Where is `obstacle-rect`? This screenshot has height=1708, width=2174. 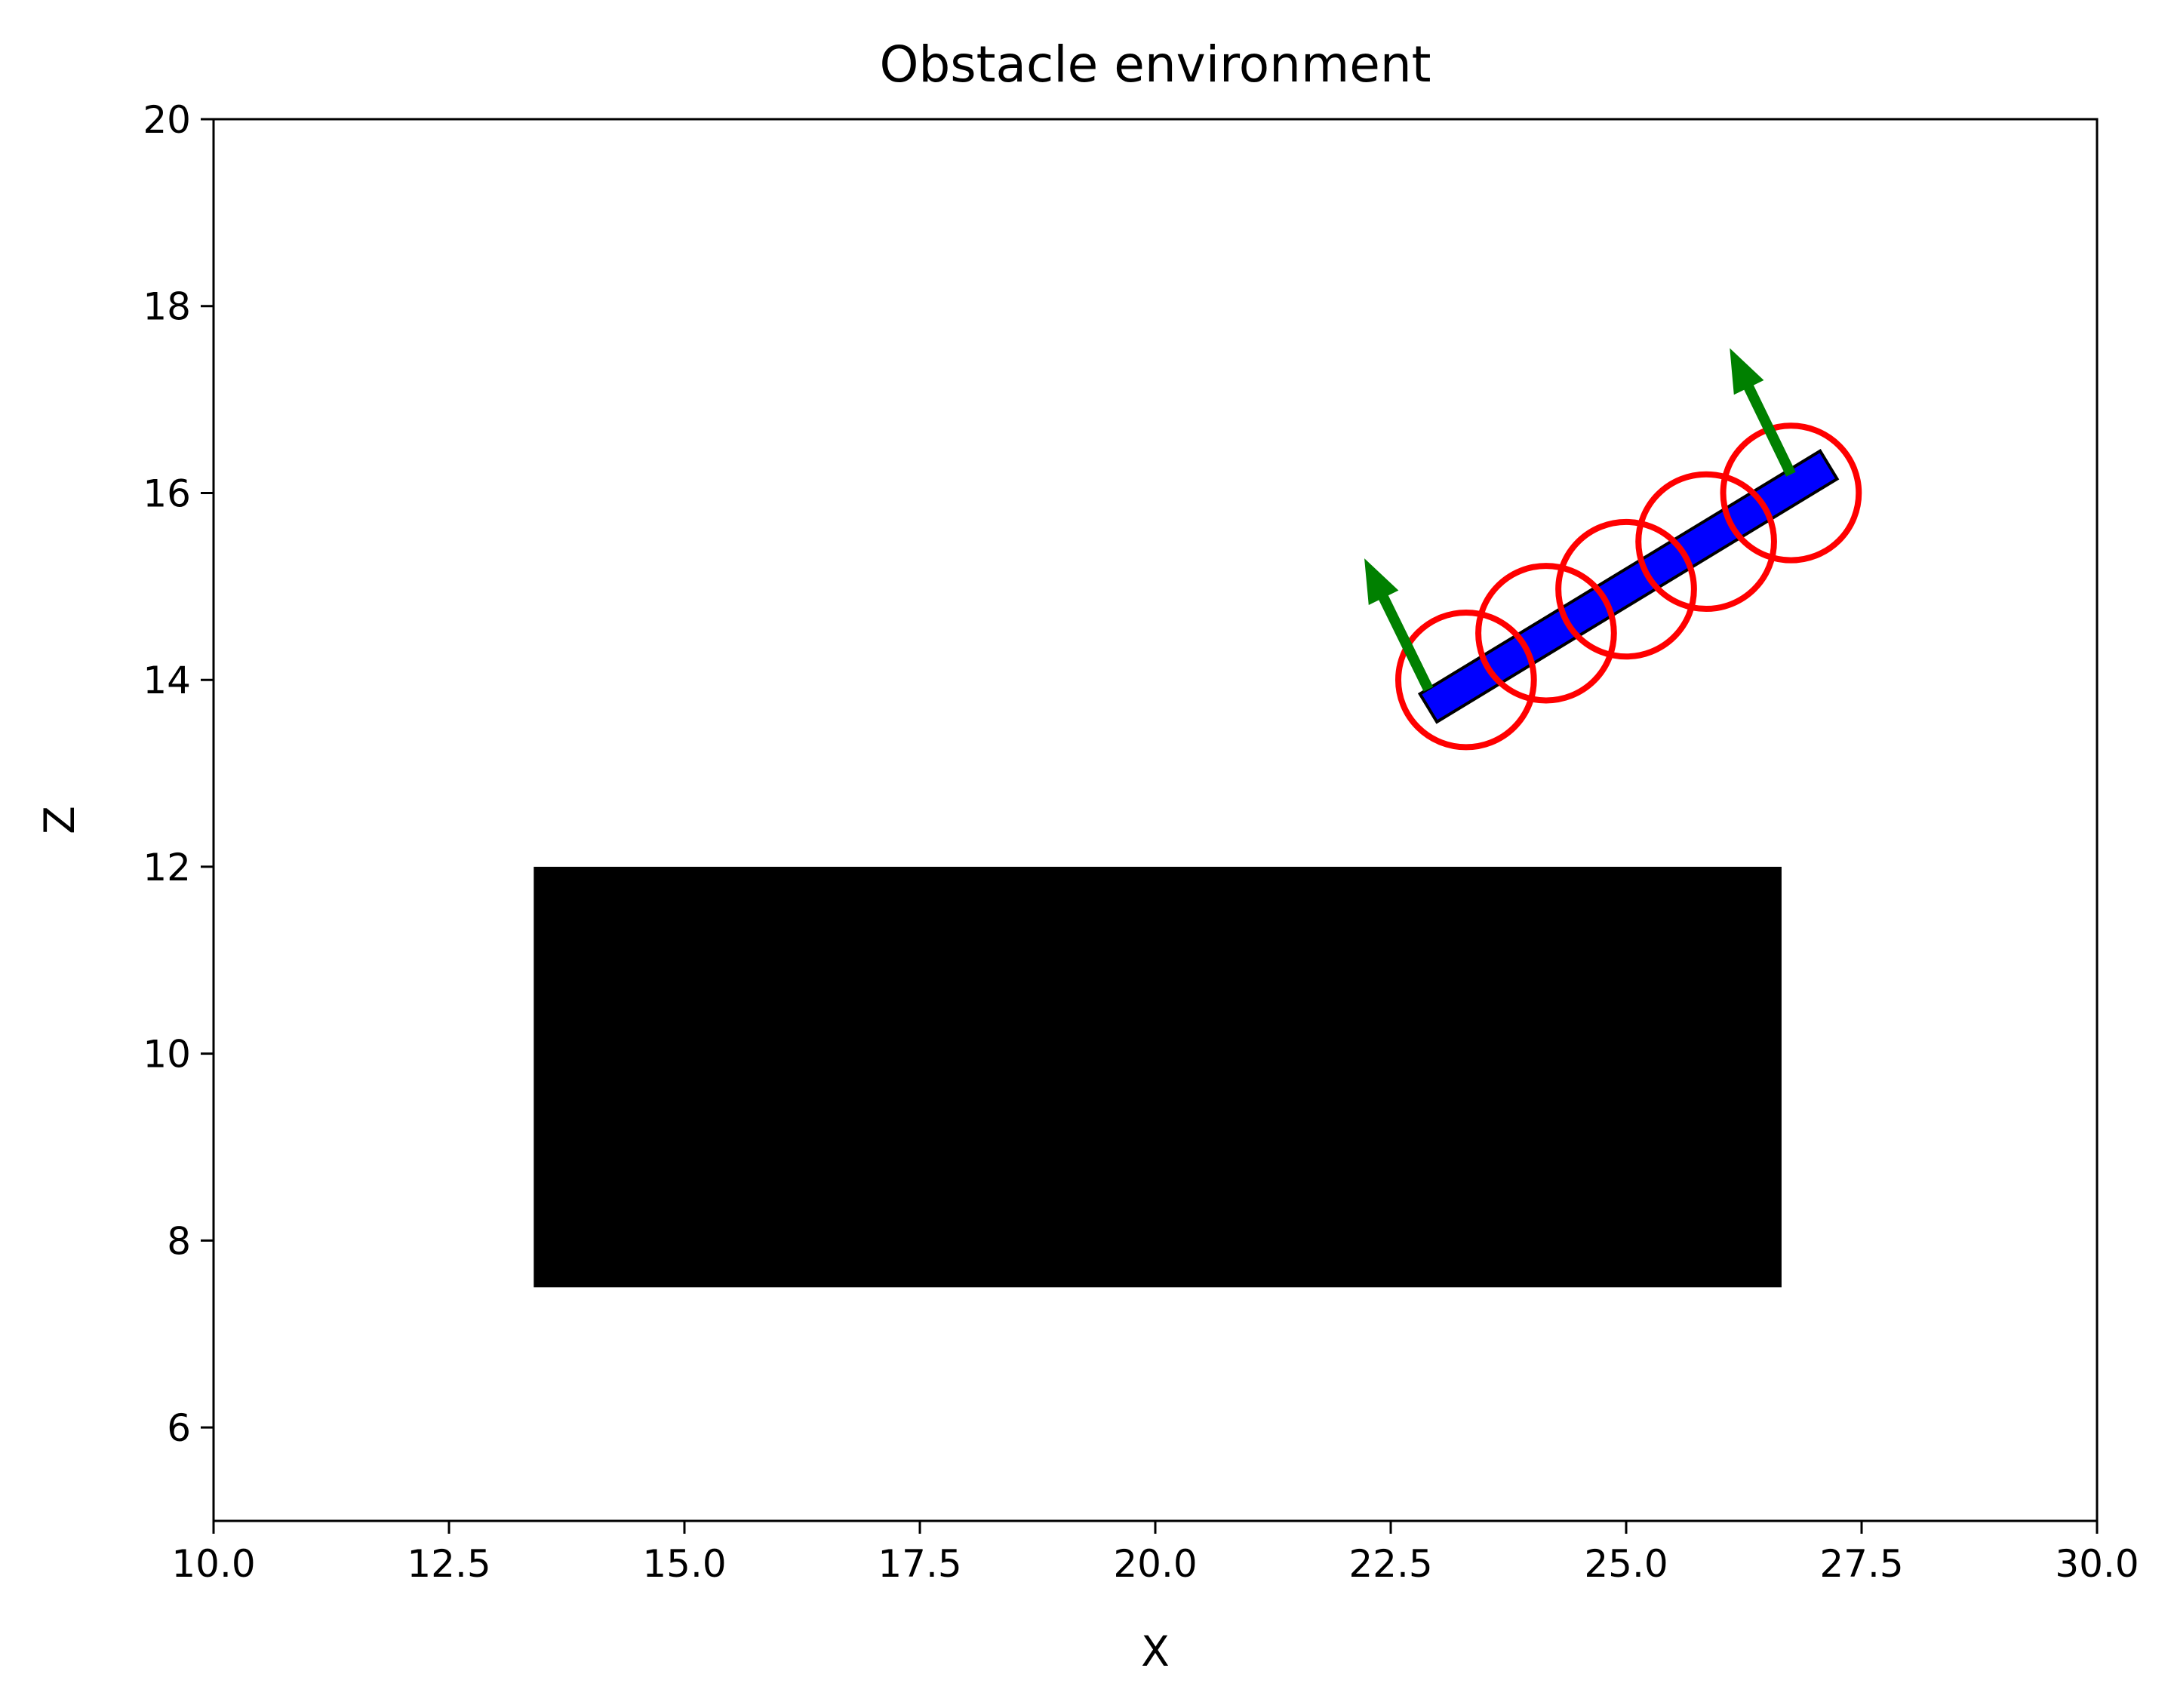
obstacle-rect is located at coordinates (1158, 1077).